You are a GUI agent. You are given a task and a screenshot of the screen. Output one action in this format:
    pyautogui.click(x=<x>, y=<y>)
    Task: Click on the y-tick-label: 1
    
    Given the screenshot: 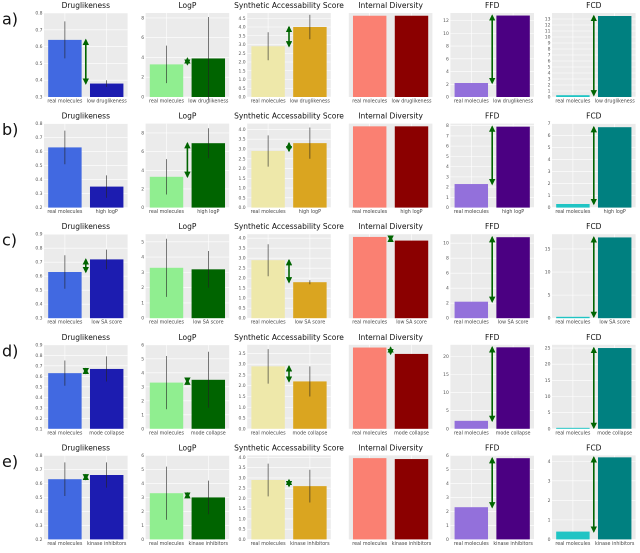 What is the action you would take?
    pyautogui.click(x=549, y=520)
    